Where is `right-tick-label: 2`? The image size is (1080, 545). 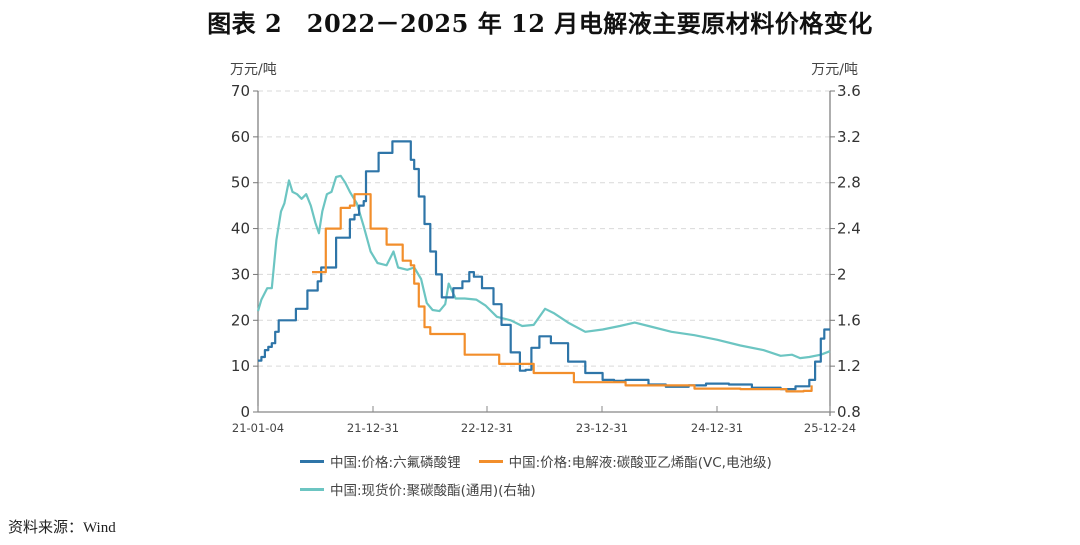 right-tick-label: 2 is located at coordinates (842, 274).